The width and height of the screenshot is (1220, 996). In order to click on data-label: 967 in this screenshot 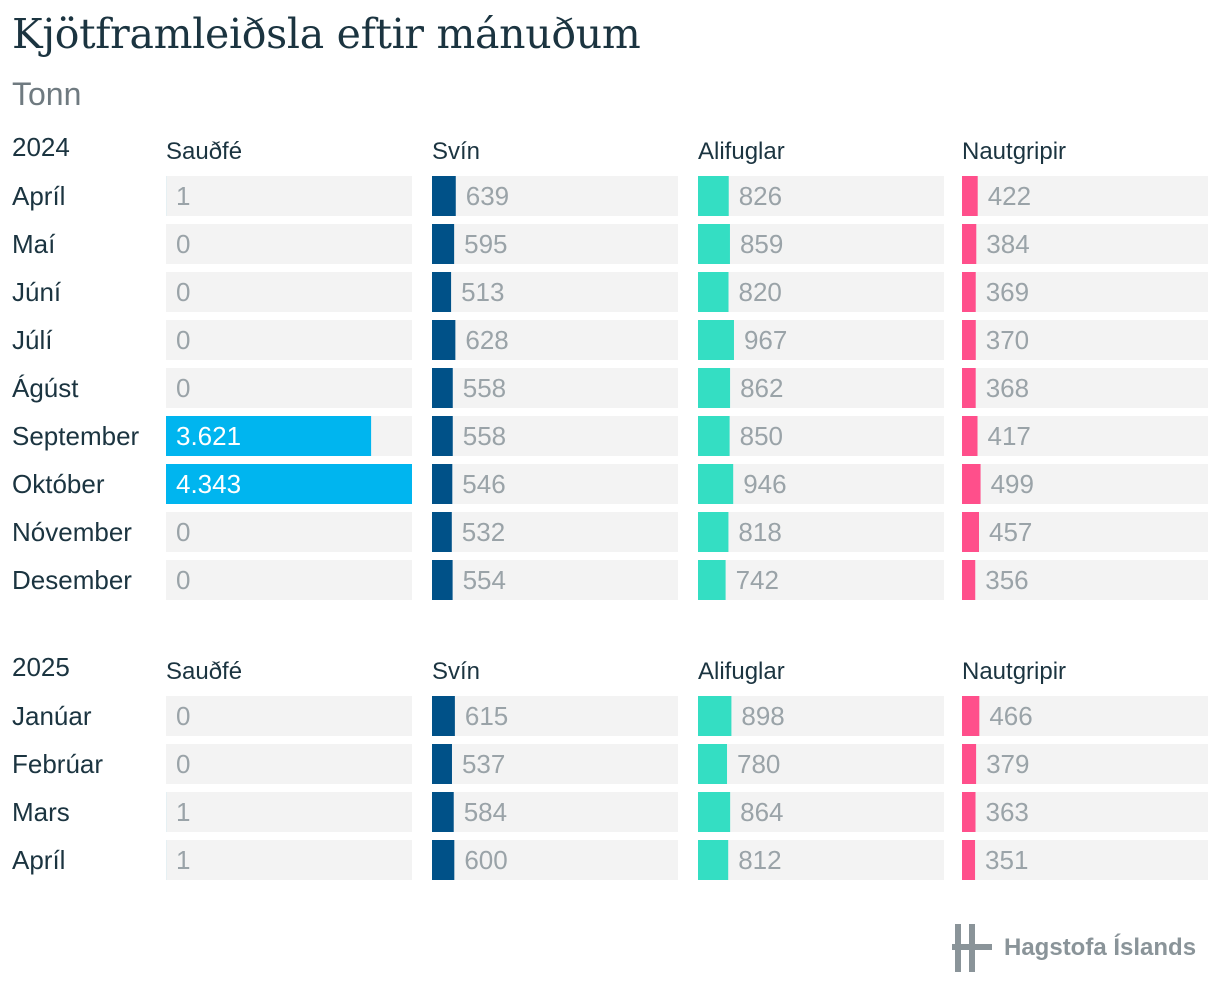, I will do `click(765, 340)`.